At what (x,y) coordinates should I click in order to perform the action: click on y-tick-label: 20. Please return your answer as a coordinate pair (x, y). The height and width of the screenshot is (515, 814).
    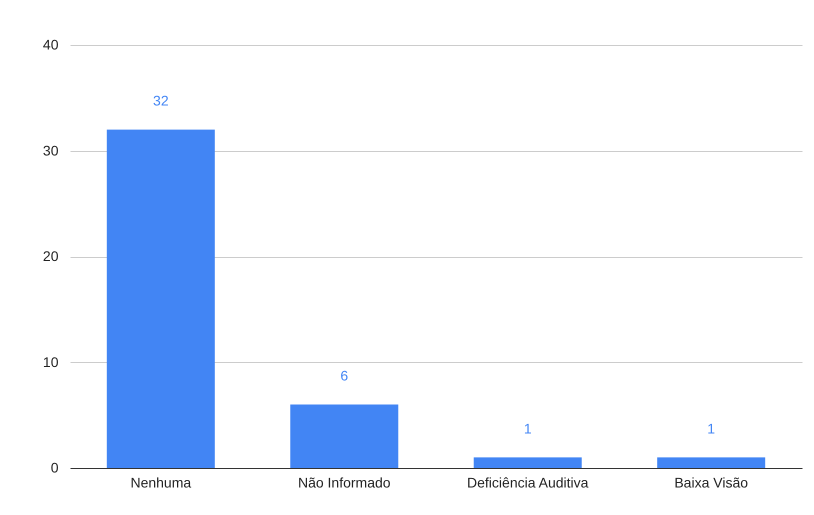
    Looking at the image, I should click on (50, 256).